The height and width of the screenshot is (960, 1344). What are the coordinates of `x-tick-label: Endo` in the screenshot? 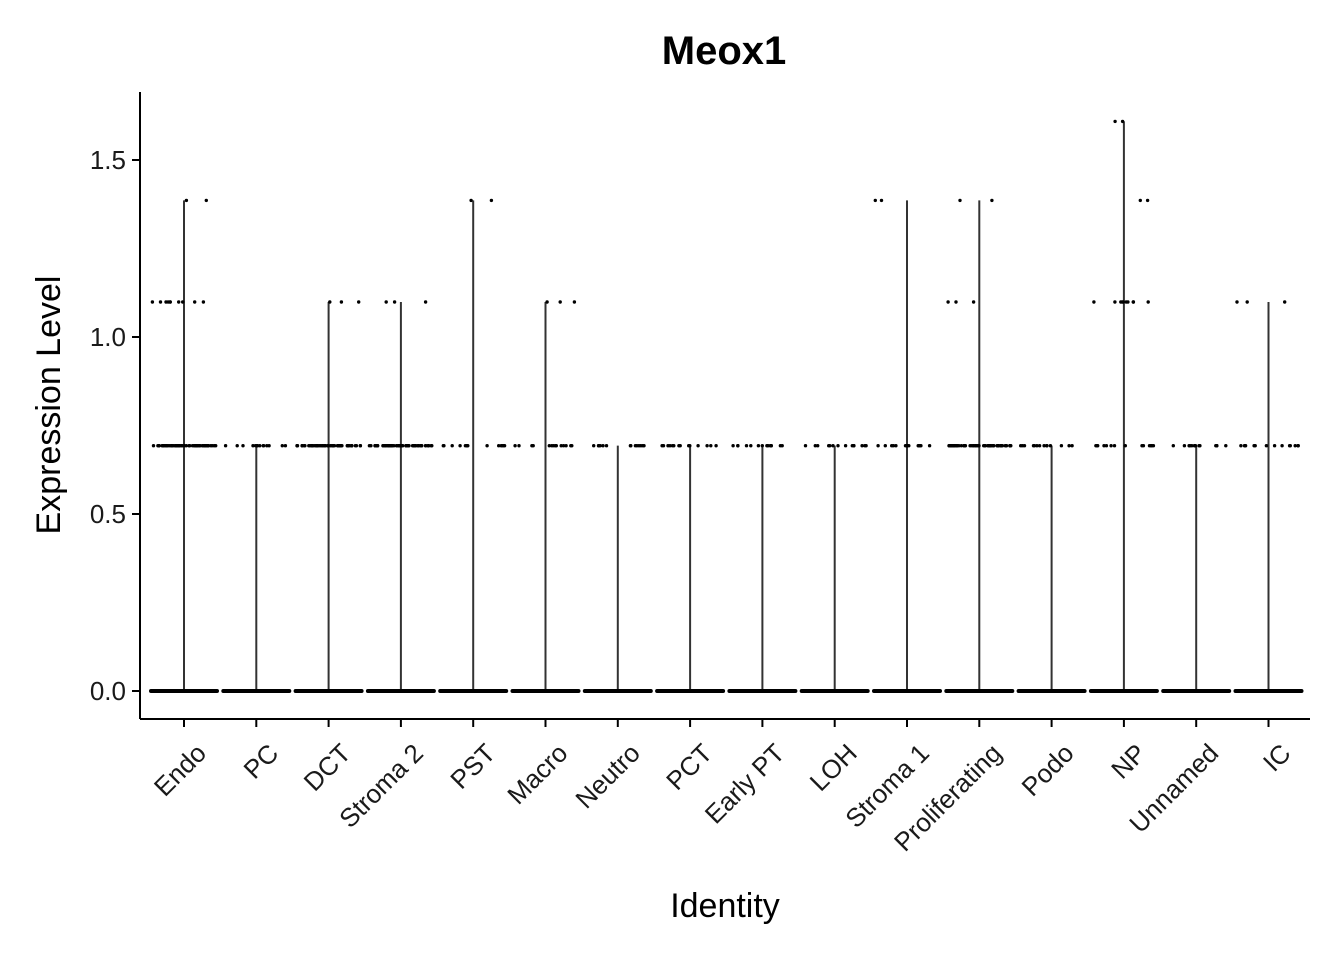 It's located at (180, 770).